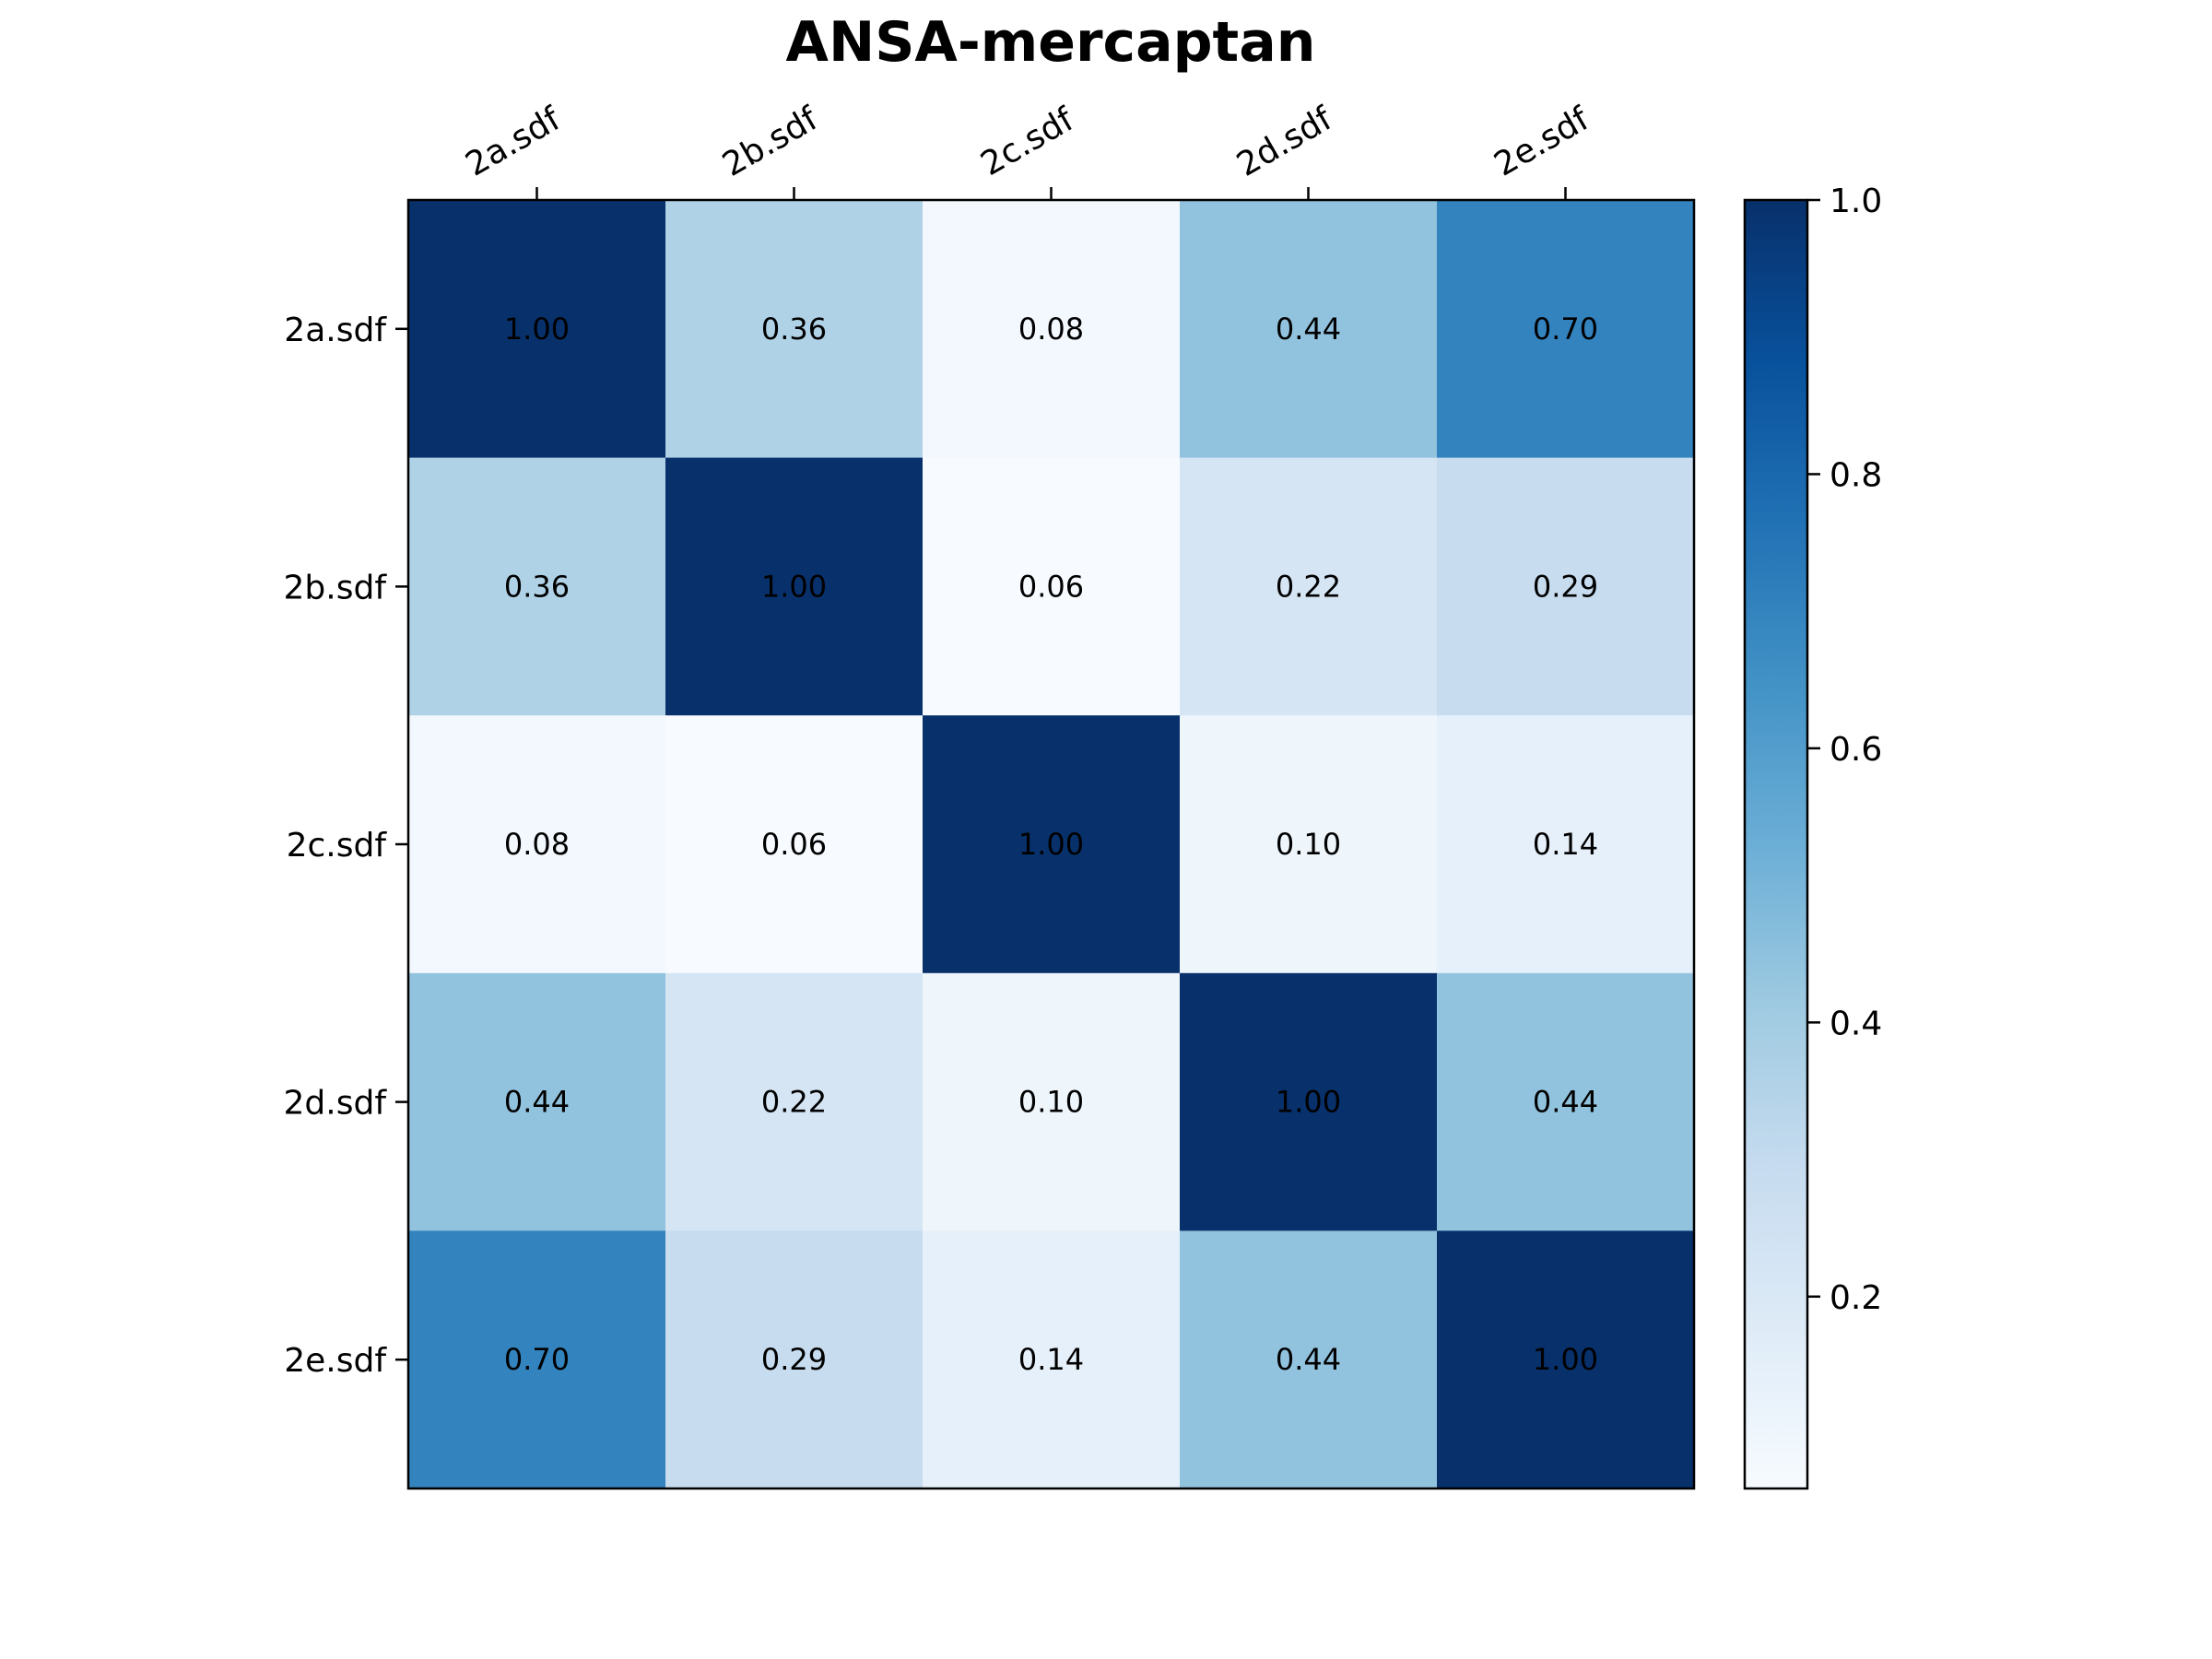  Describe the element at coordinates (1856, 750) in the screenshot. I see `colorbar-tick-label: 0.6` at that location.